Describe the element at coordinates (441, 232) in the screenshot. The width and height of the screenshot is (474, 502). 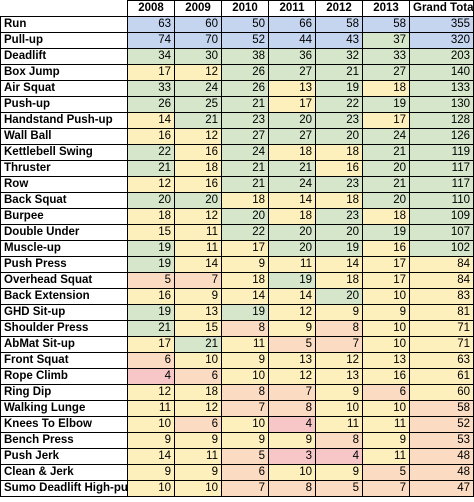
I see `grand-total-cell: 107` at that location.